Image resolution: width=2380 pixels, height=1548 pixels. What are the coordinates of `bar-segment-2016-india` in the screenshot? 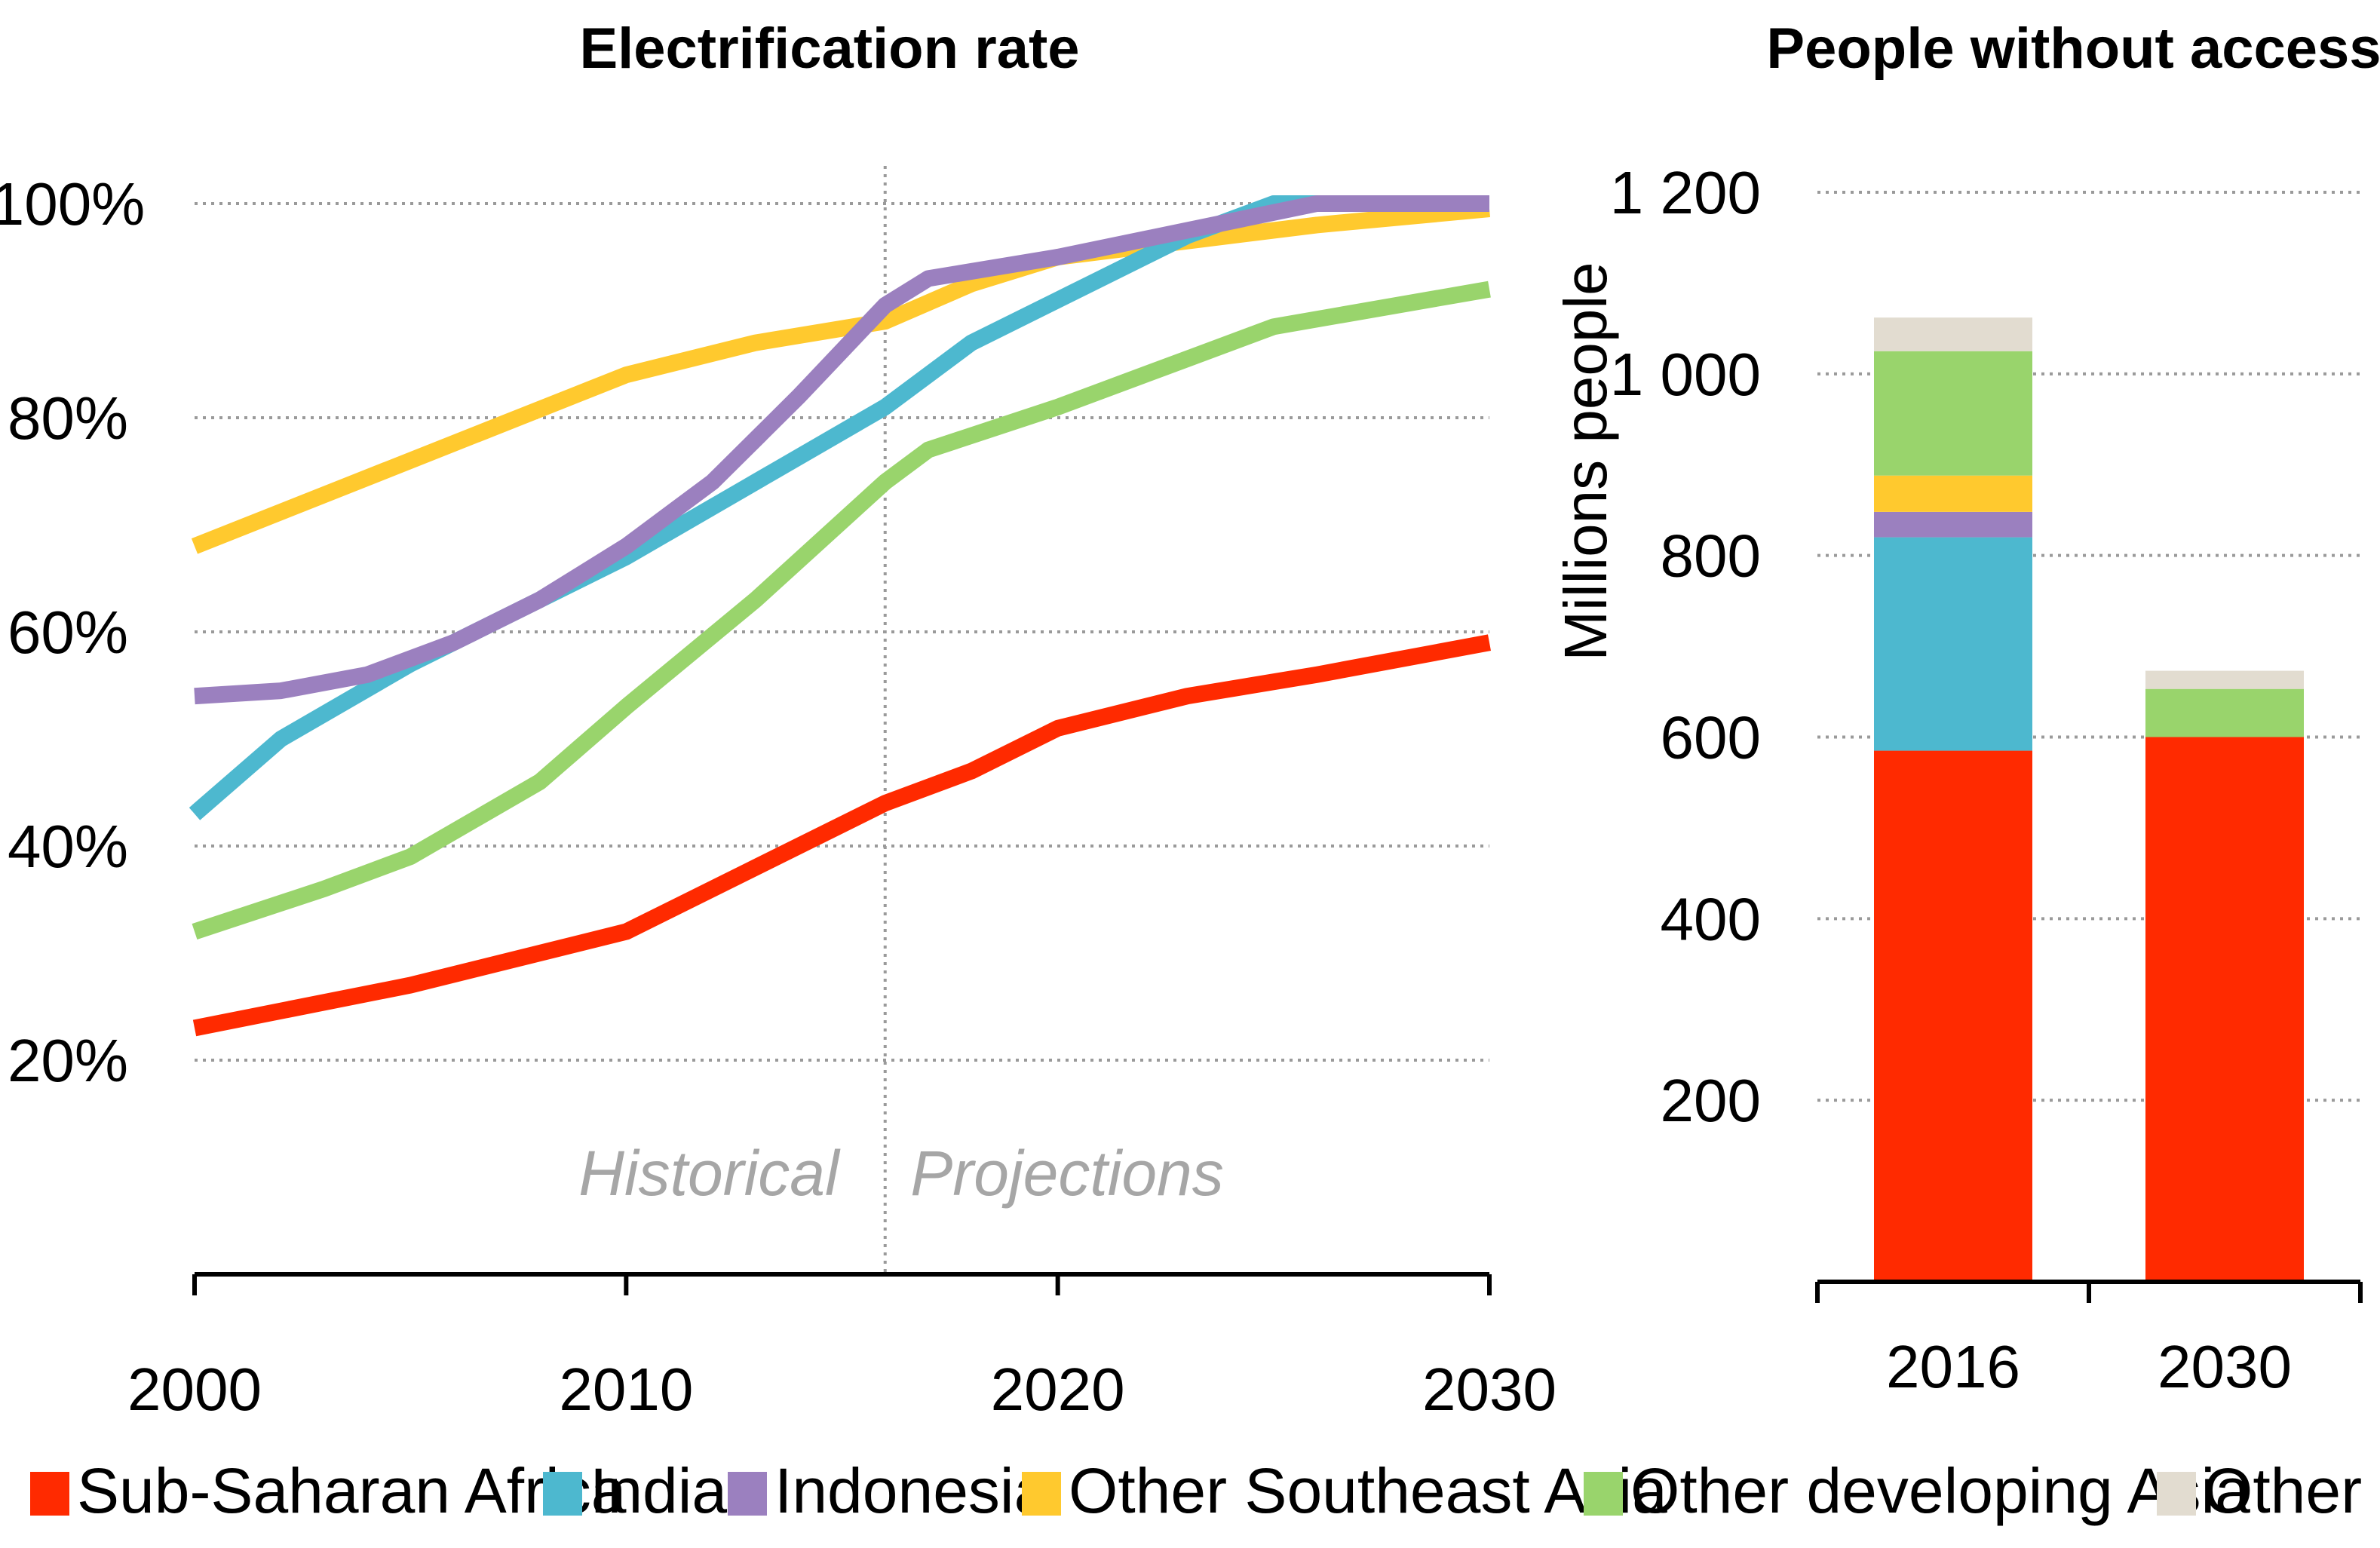 It's located at (1953, 644).